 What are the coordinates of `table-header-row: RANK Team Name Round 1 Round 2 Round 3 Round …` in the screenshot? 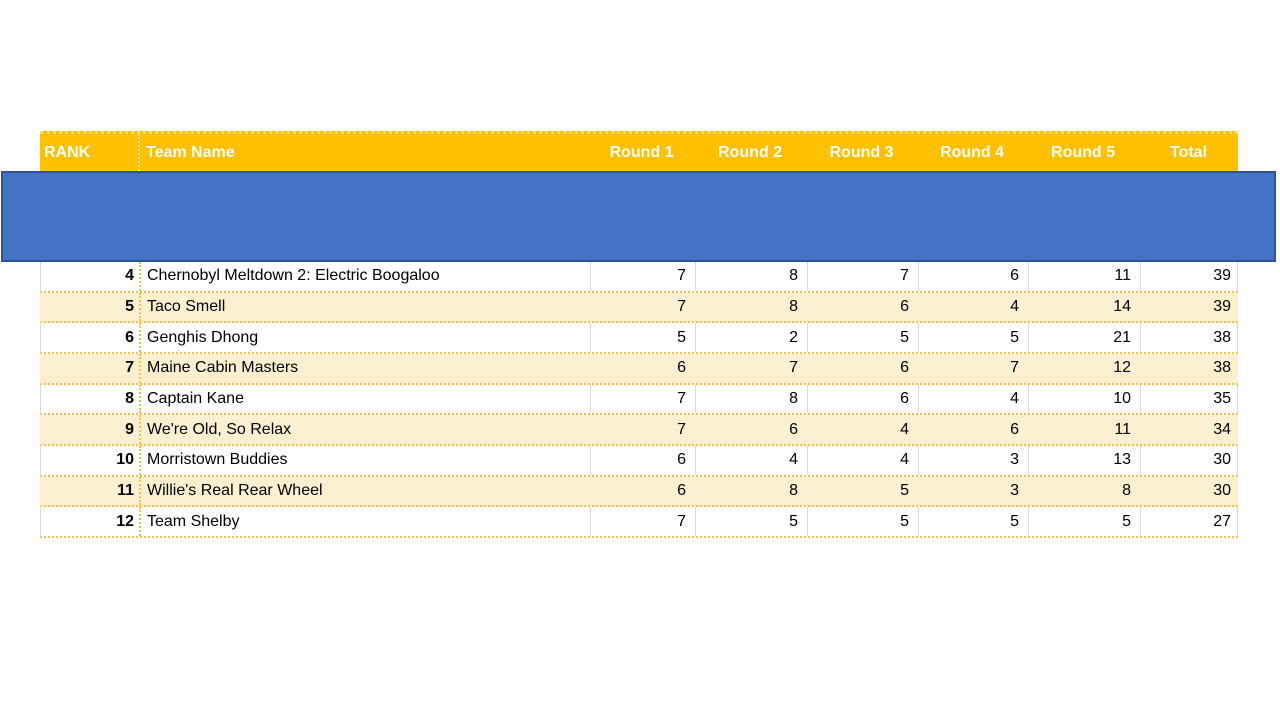 It's located at (639, 151).